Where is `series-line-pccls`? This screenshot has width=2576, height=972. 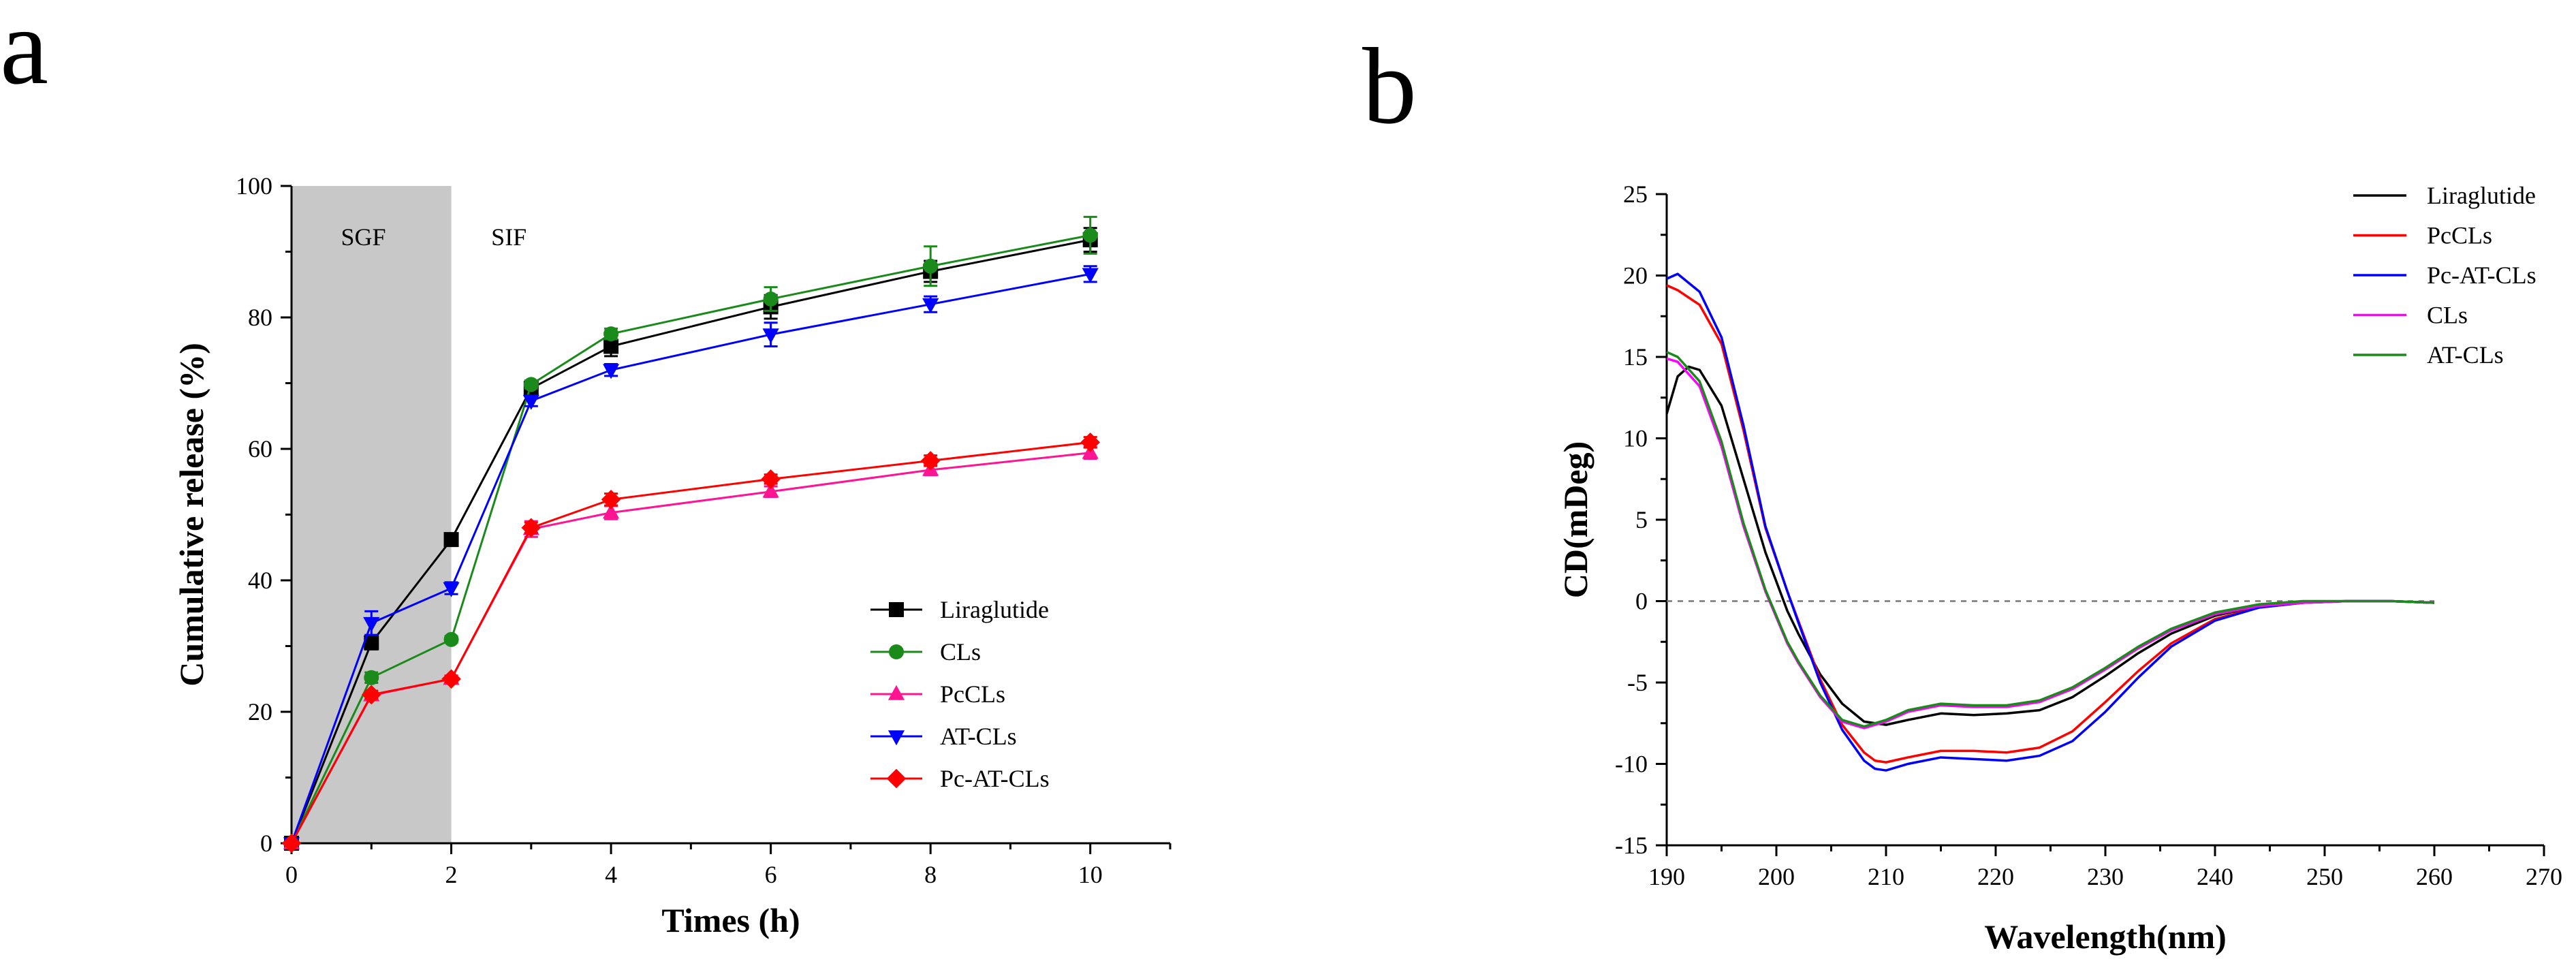 series-line-pccls is located at coordinates (2050, 524).